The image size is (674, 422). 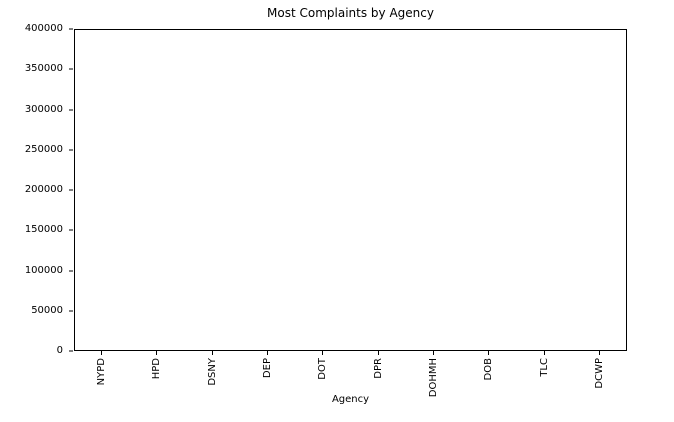 I want to click on x-axis-tick-labels: NYPD HPD DSNY DEP DOT DPR DOHMH DOB TLC DCWP, so click(x=350, y=377).